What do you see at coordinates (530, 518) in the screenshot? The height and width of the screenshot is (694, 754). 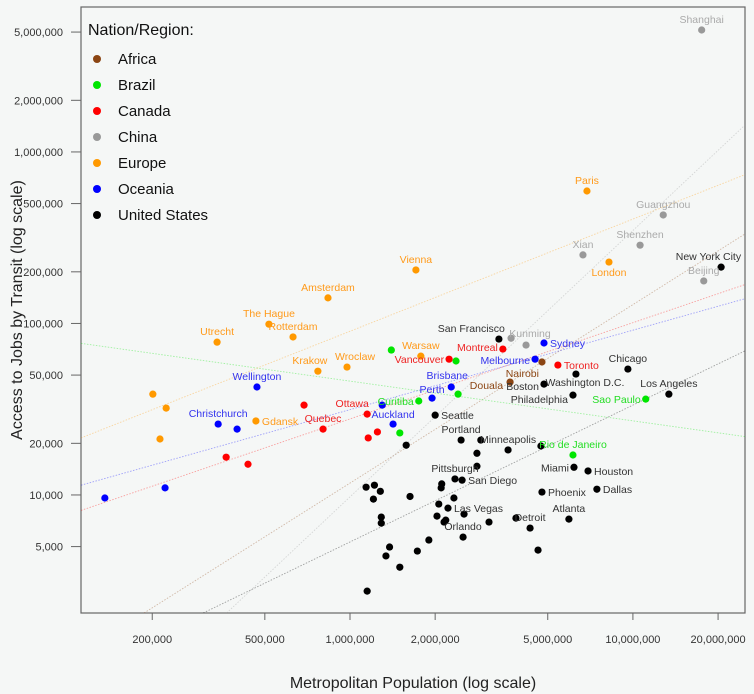 I see `point-label: Detroit` at bounding box center [530, 518].